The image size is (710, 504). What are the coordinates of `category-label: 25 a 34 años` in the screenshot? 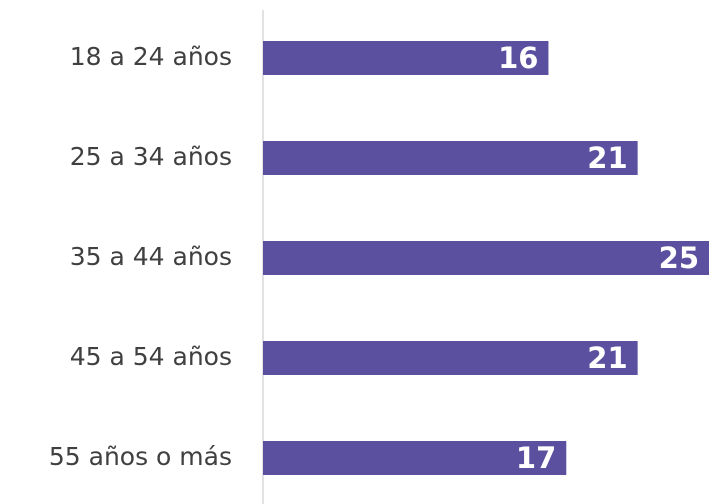 It's located at (151, 156).